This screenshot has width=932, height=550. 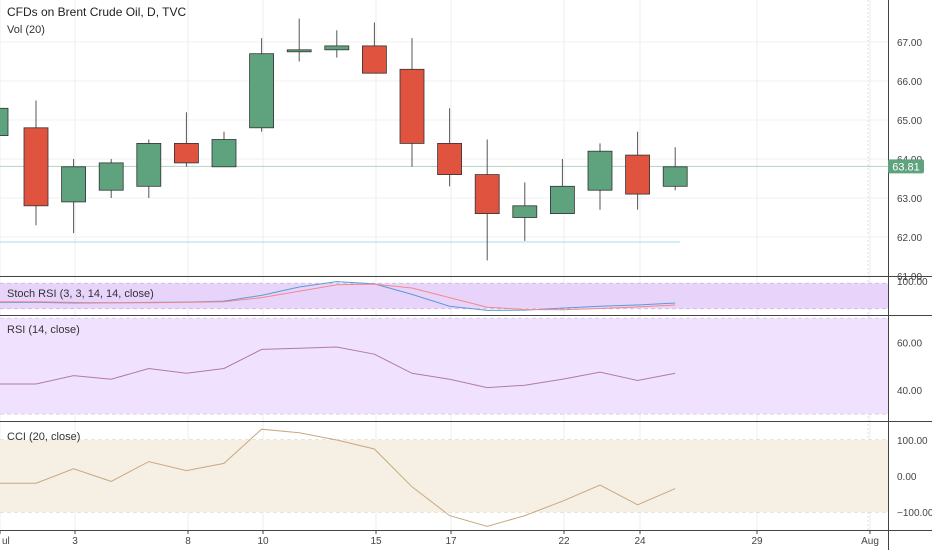 I want to click on x-tick-label: ul, so click(x=6, y=541).